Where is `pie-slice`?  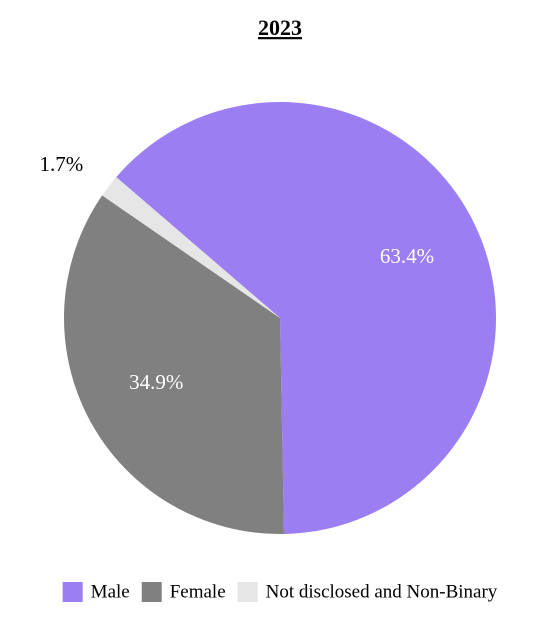 pie-slice is located at coordinates (191, 247).